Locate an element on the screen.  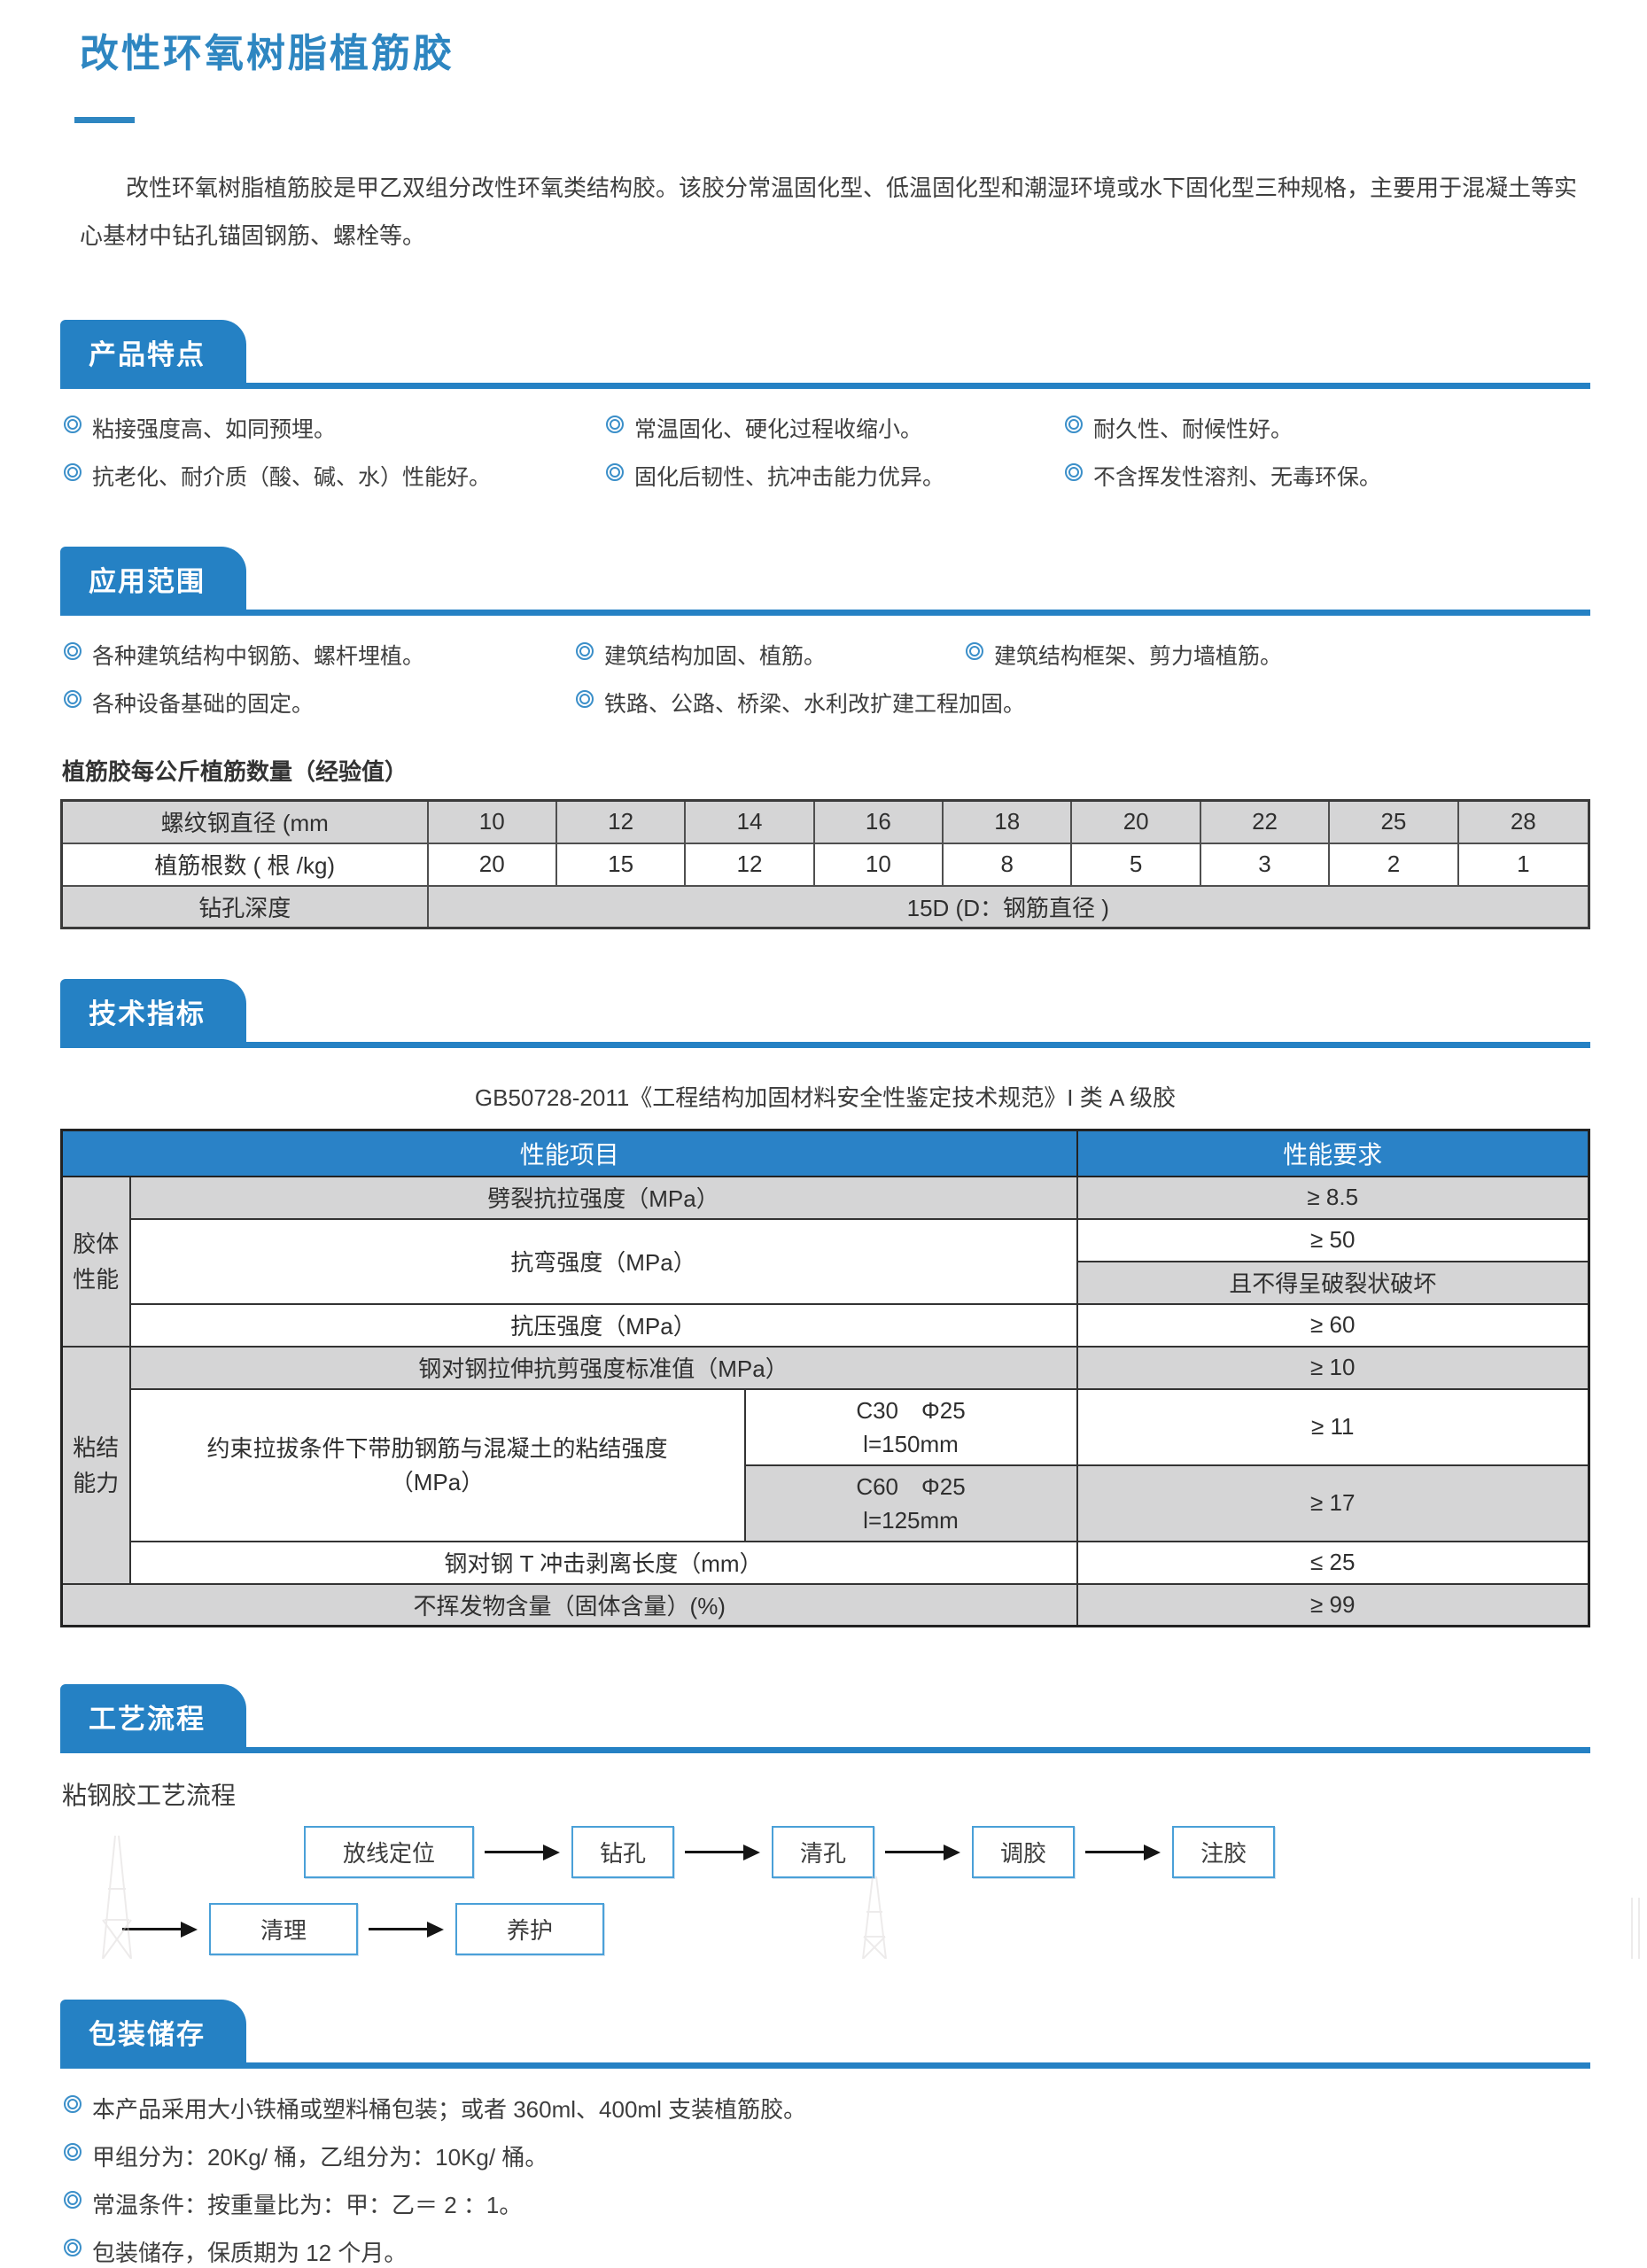
spec-condition: C30 Φ25 l=150mm is located at coordinates (910, 1426).